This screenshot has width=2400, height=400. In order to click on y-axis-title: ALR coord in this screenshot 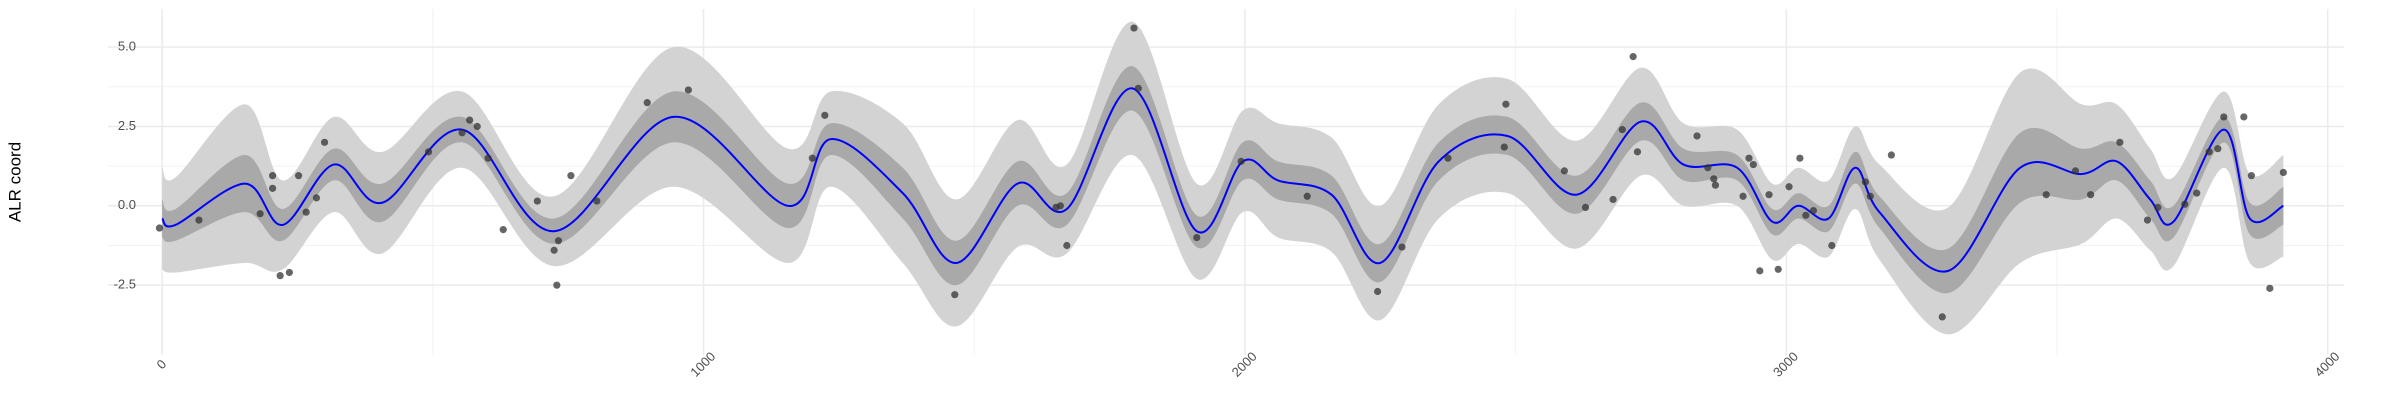, I will do `click(14, 182)`.